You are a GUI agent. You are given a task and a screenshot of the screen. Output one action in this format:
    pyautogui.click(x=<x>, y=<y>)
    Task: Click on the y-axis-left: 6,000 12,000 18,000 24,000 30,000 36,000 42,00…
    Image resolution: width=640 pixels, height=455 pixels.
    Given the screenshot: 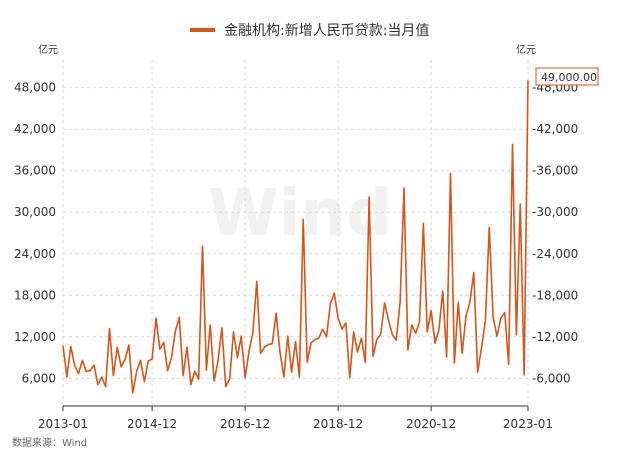 What is the action you would take?
    pyautogui.click(x=35, y=233)
    